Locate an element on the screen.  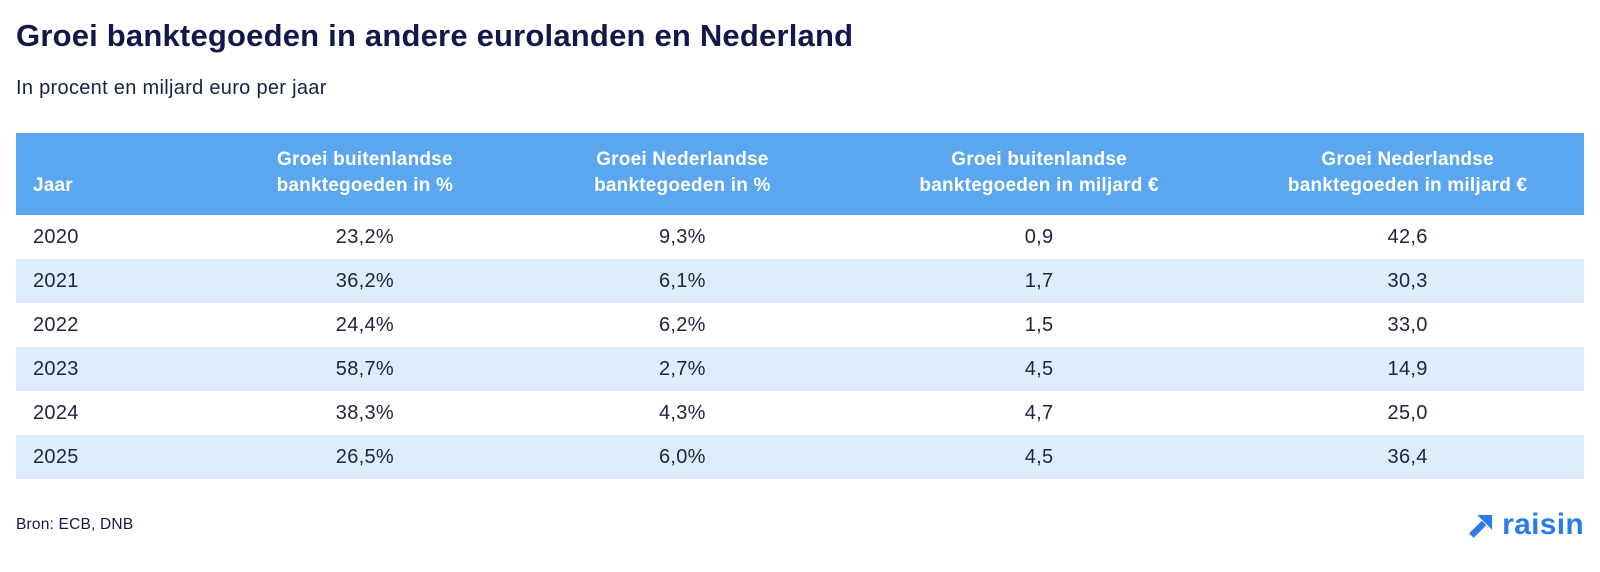
arrow-up-right-icon is located at coordinates (1481, 526).